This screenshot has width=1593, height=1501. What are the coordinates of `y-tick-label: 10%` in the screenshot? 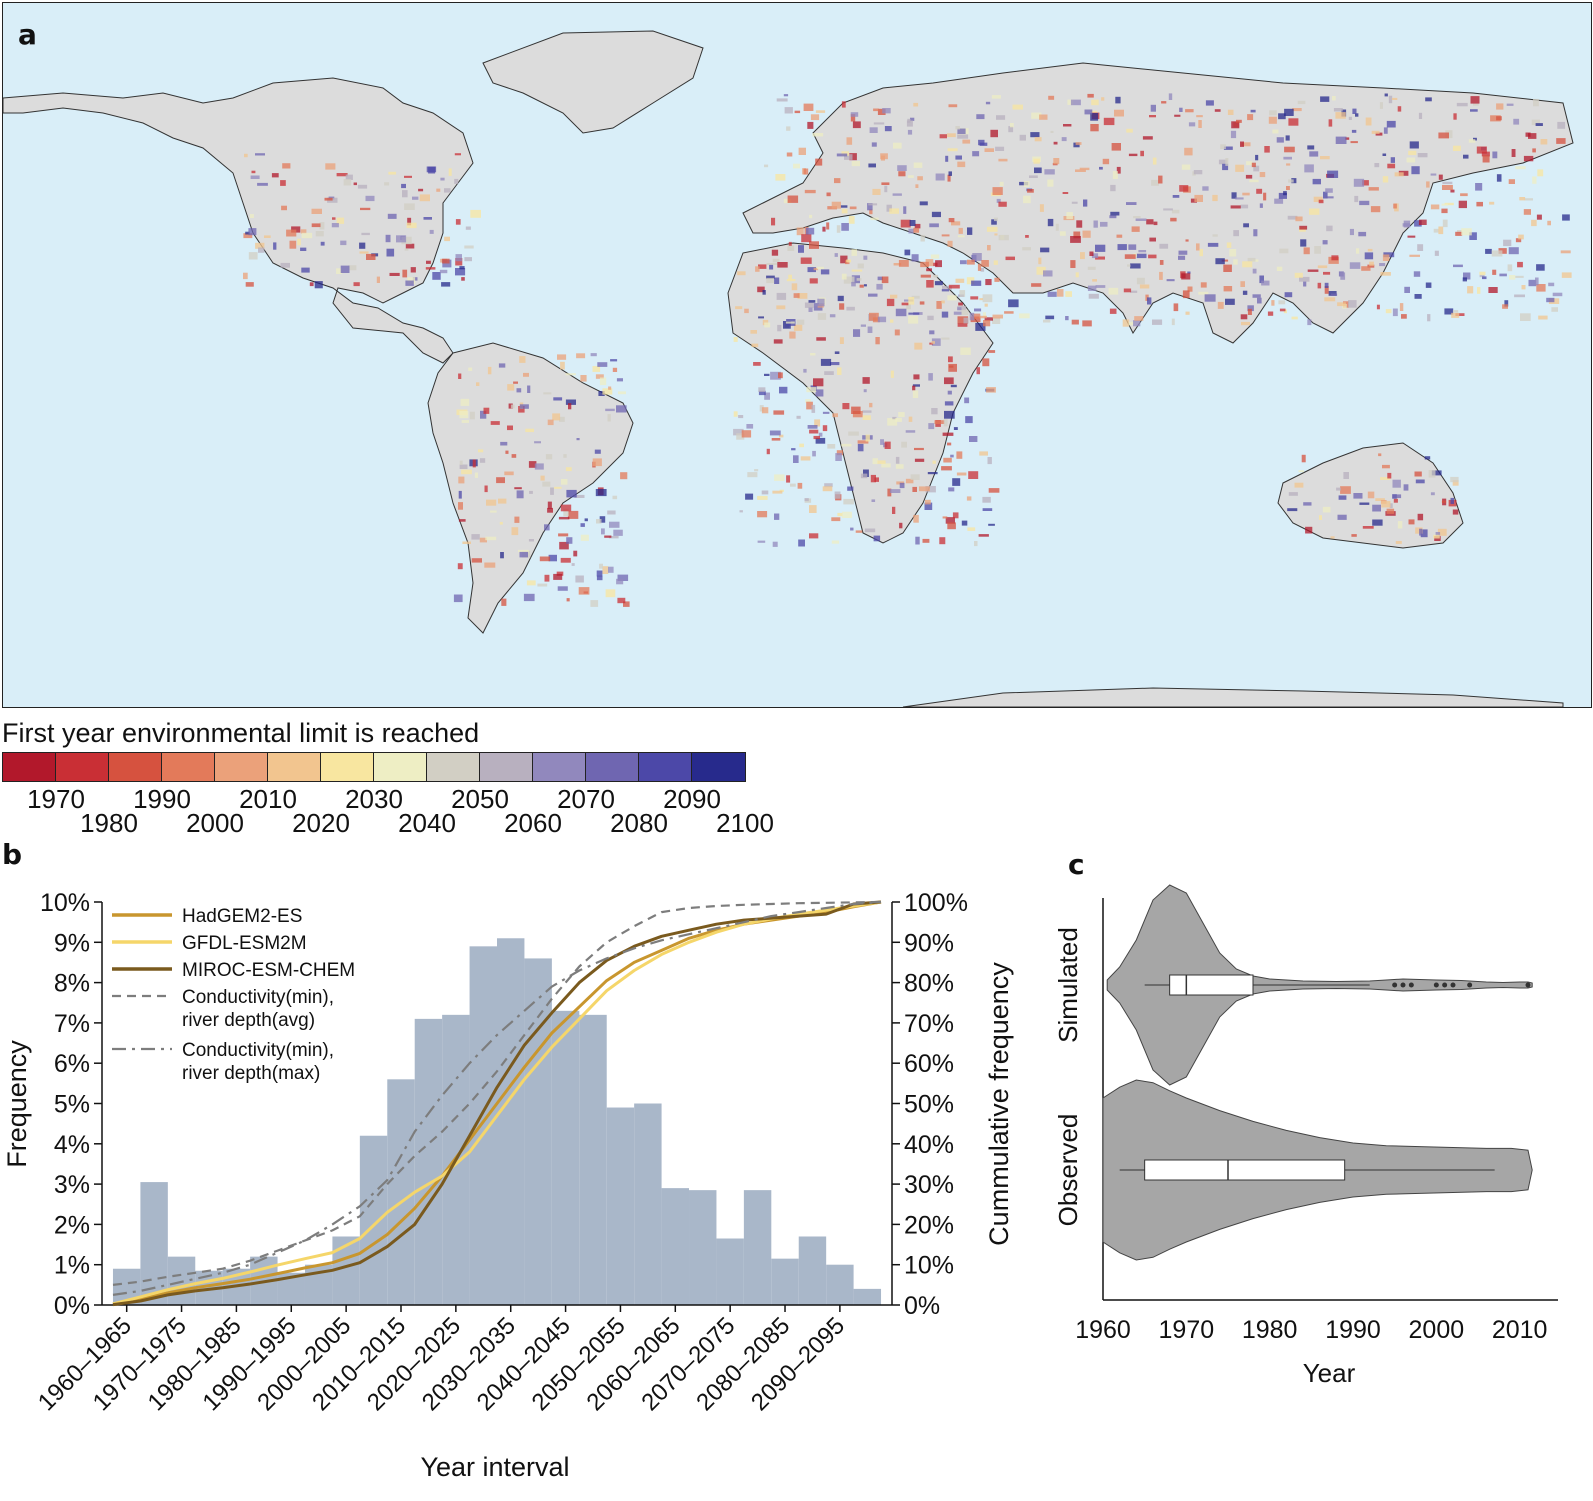 It's located at (65, 903).